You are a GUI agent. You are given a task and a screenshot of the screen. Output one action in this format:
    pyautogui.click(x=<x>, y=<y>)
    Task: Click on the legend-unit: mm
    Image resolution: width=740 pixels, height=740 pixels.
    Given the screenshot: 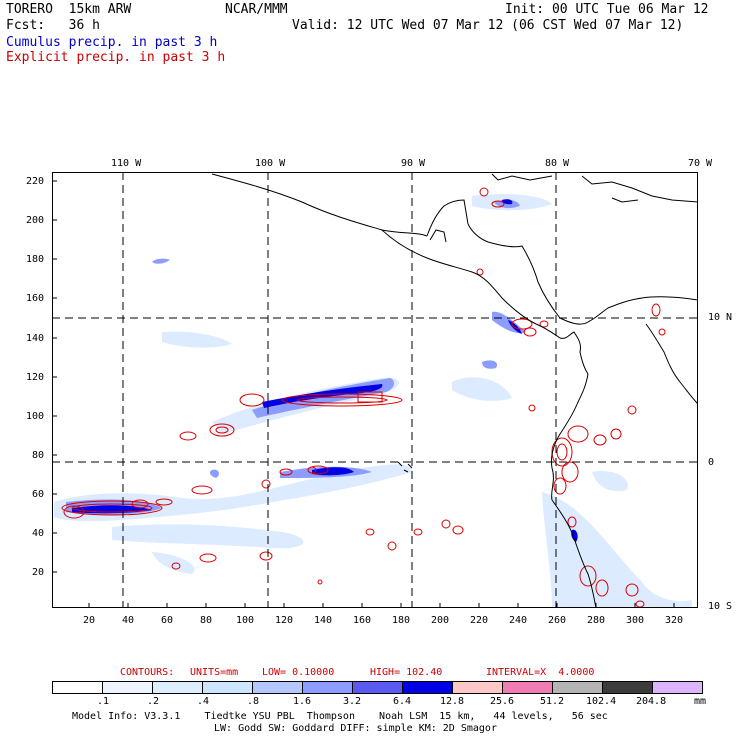 What is the action you would take?
    pyautogui.click(x=700, y=701)
    